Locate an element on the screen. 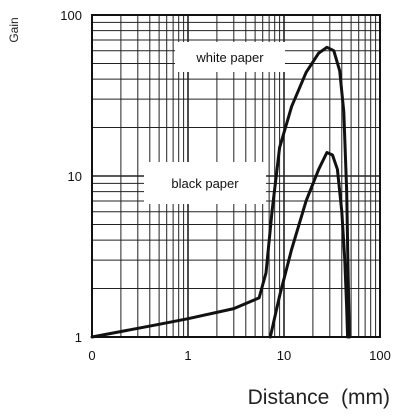 This screenshot has height=415, width=400. y-axis-title: Gain is located at coordinates (14, 29).